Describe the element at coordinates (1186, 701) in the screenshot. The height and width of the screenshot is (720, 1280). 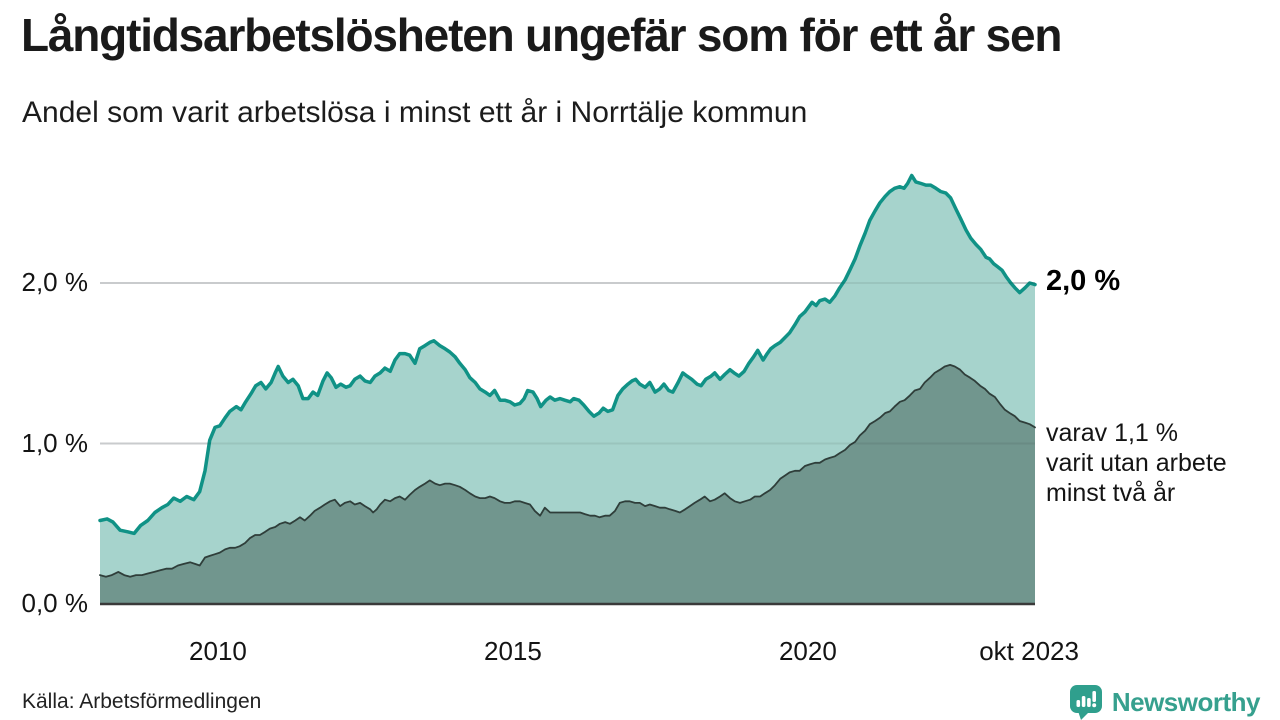
I see `brand-name: Newsworthy` at that location.